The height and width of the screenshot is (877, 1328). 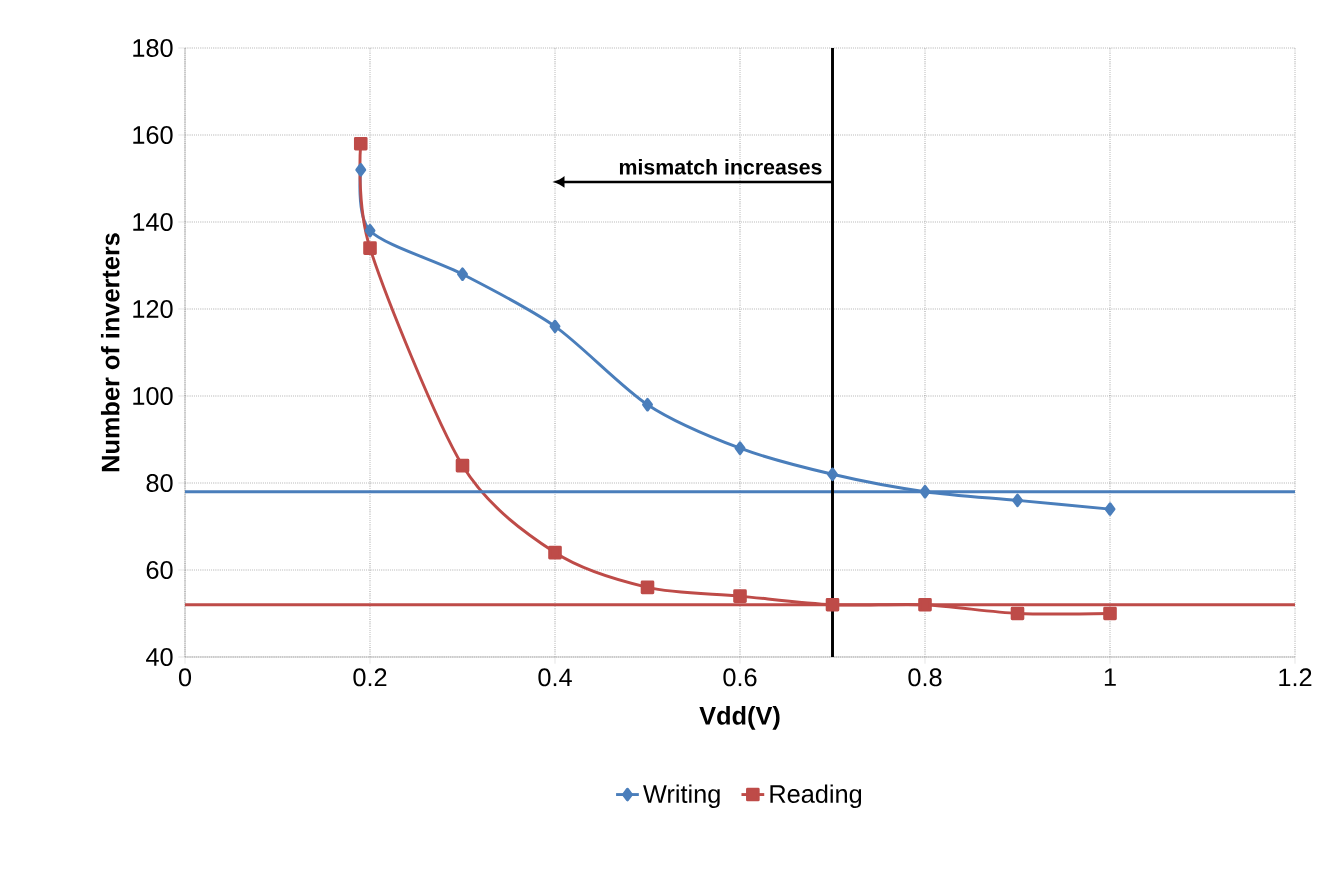 What do you see at coordinates (159, 483) in the screenshot?
I see `y-tick-label: 80` at bounding box center [159, 483].